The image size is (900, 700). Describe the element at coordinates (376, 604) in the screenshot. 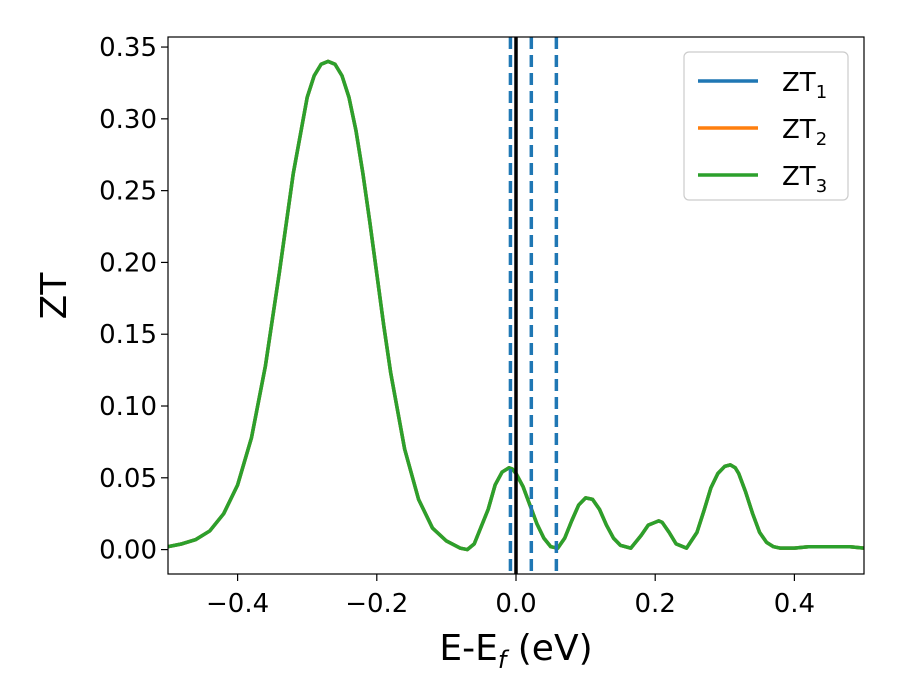

I see `x-tick-label: −0.2` at that location.